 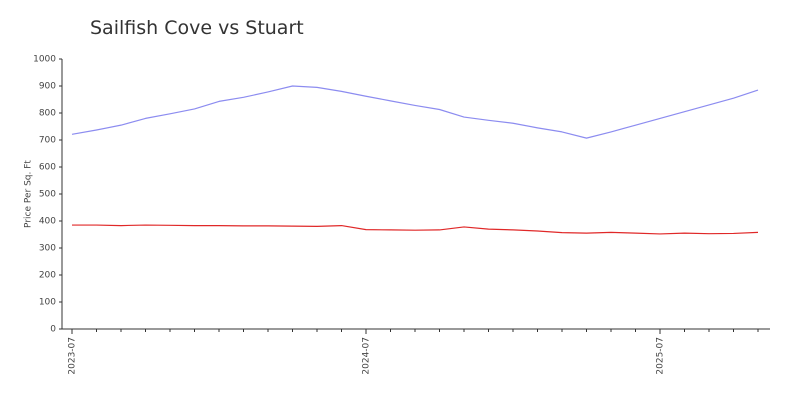 I want to click on y-tick-label: 600, so click(x=47, y=168).